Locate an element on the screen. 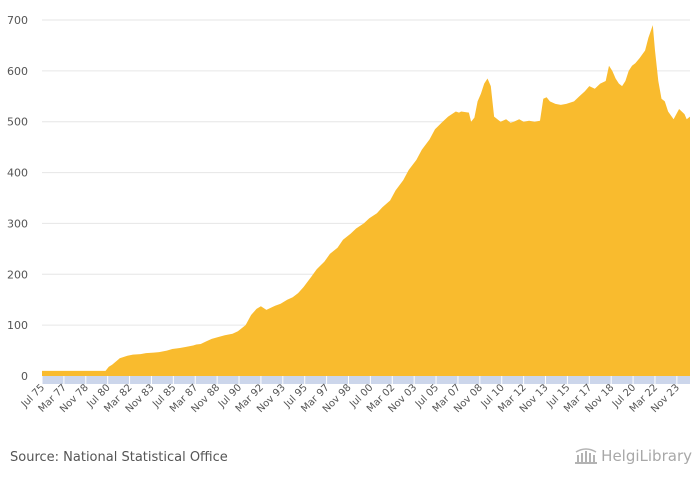  y-tick-label: 400 is located at coordinates (17, 173).